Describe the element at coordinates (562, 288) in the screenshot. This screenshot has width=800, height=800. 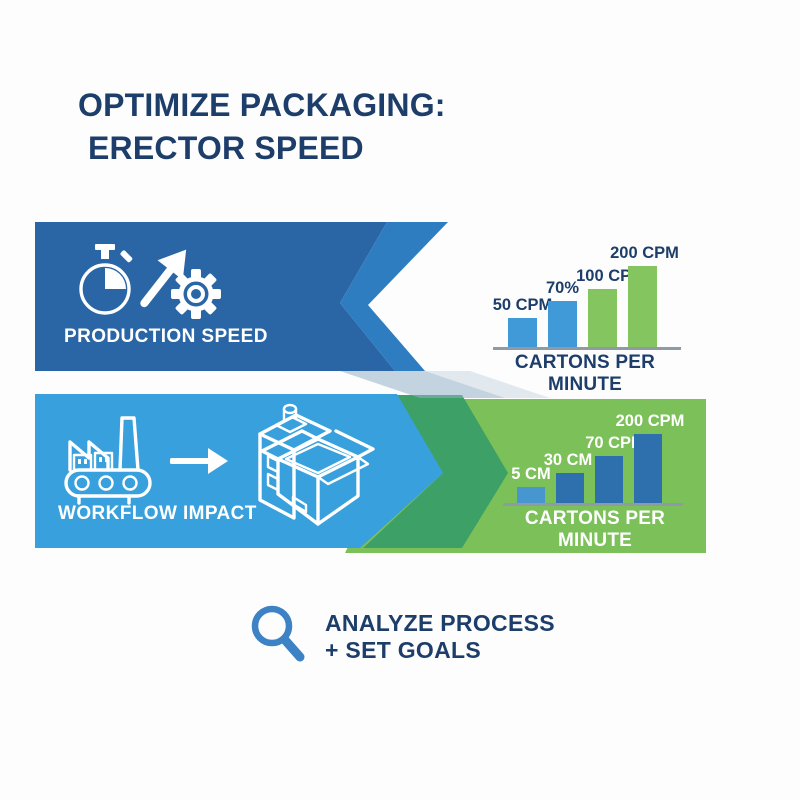
I see `bar-value-label: 70%` at that location.